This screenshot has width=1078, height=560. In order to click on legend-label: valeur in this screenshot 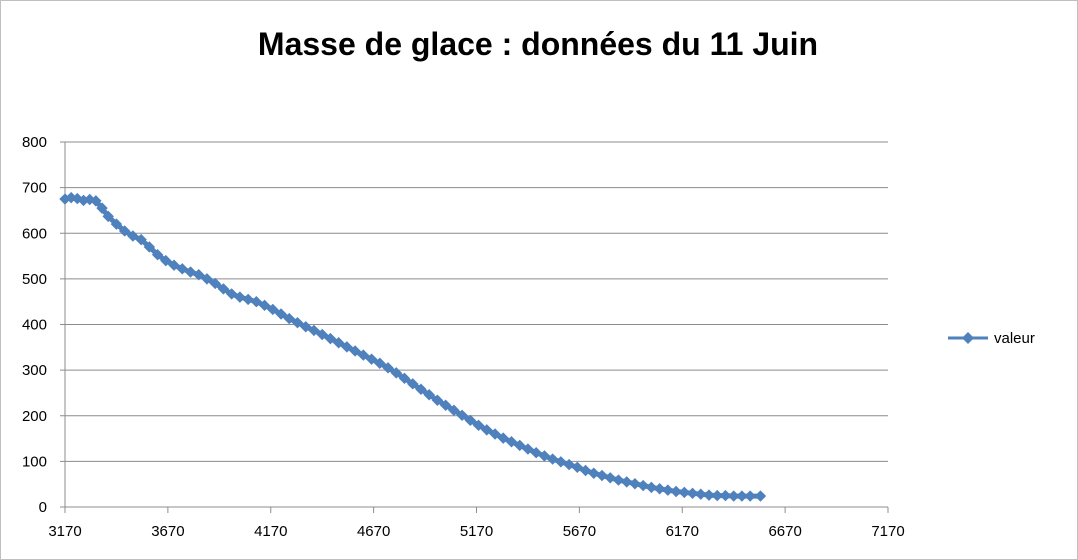, I will do `click(1014, 338)`.